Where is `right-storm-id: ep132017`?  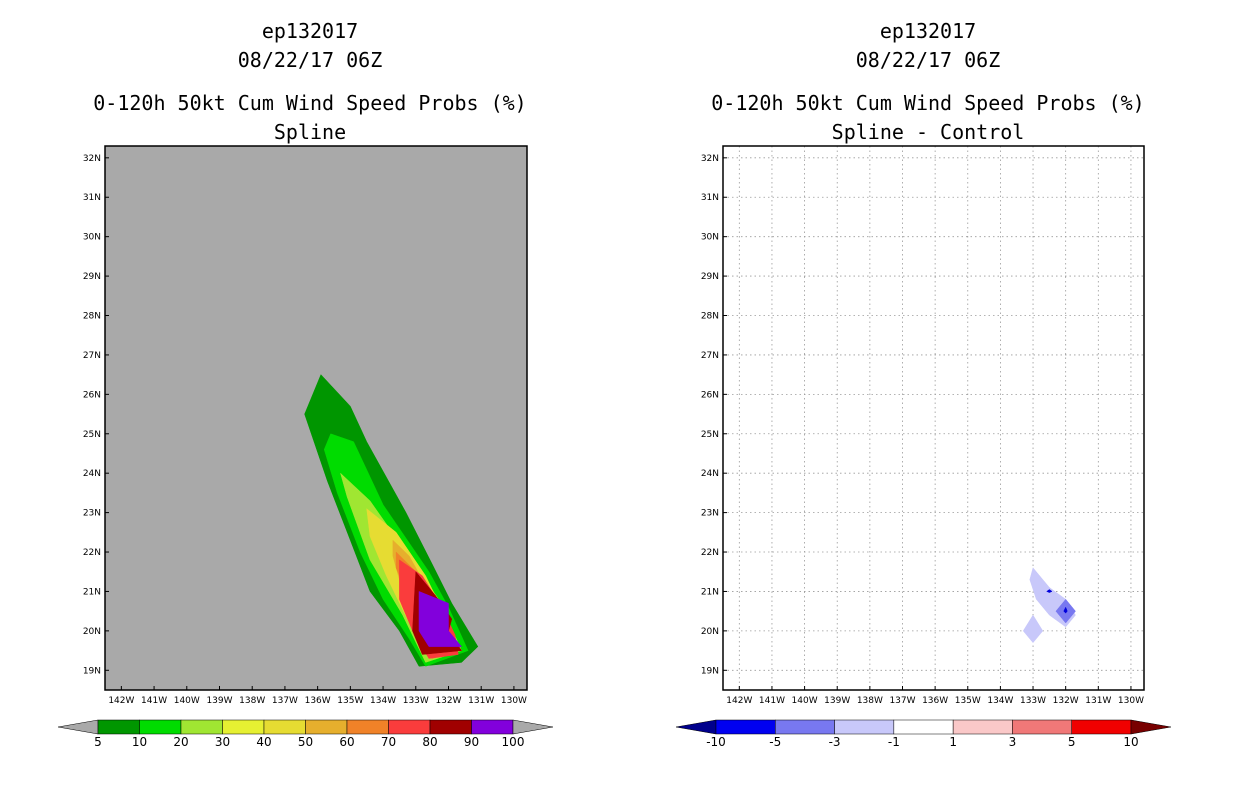 right-storm-id: ep132017 is located at coordinates (928, 31).